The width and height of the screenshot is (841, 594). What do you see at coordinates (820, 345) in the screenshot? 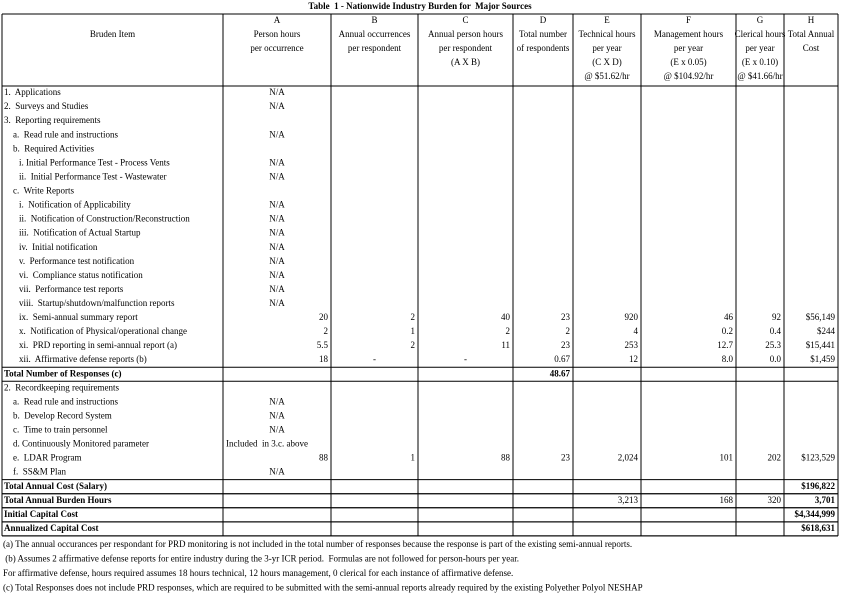
I see `cell-value: $15,441` at bounding box center [820, 345].